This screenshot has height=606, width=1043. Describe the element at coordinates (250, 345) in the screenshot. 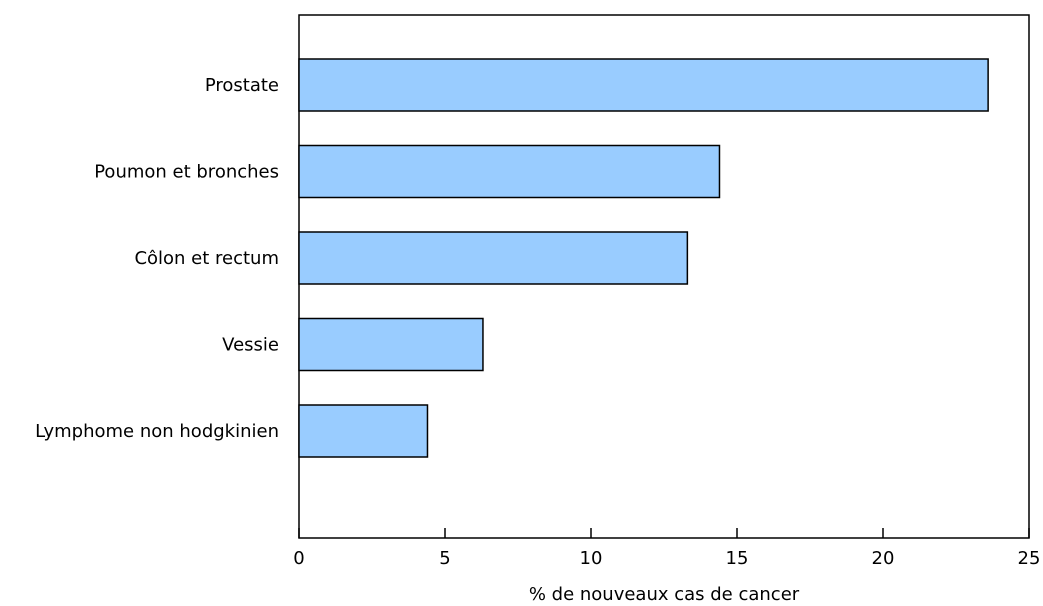

I see `category-label: Vessie` at that location.